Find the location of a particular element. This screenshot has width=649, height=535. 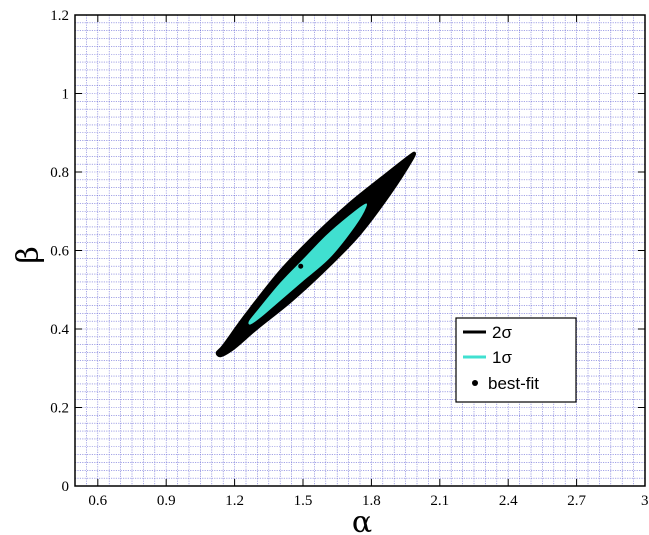

y-tick-label: 0.4 is located at coordinates (59, 330).